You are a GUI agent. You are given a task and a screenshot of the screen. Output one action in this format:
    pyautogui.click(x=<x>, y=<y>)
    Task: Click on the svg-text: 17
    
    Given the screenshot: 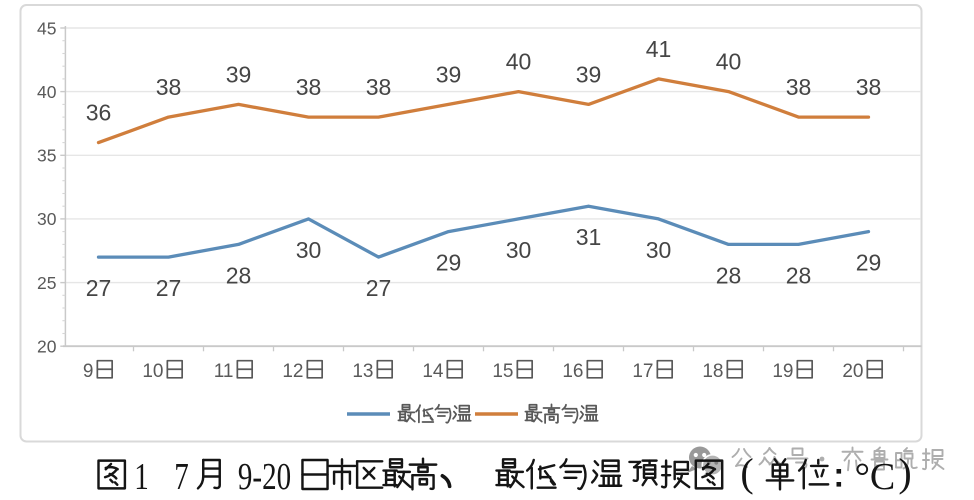 What is the action you would take?
    pyautogui.click(x=642, y=371)
    